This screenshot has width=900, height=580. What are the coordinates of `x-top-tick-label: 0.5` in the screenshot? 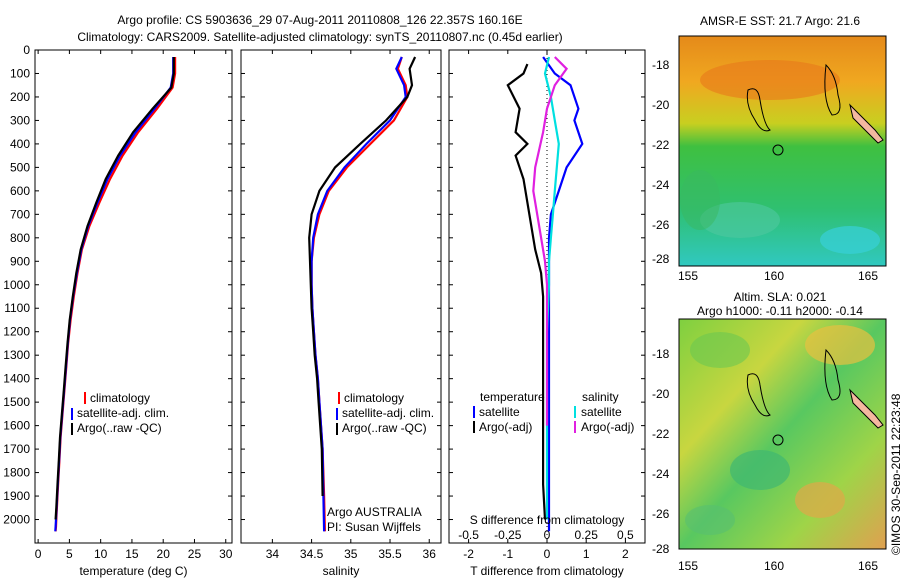 It's located at (625, 535).